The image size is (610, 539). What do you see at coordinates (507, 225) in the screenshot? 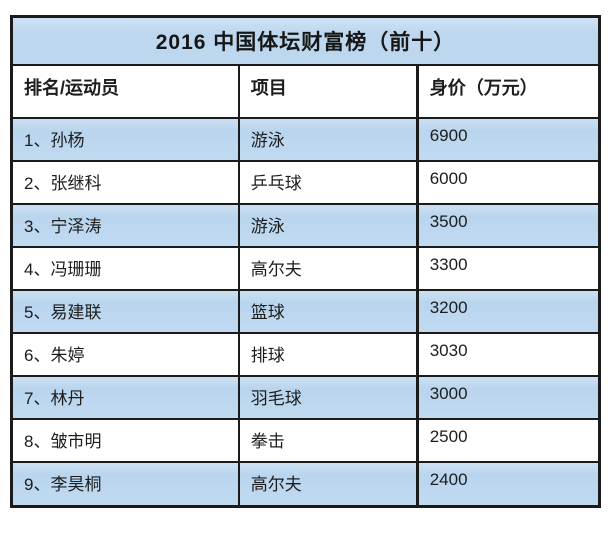
I see `cell-worth: 3500` at bounding box center [507, 225].